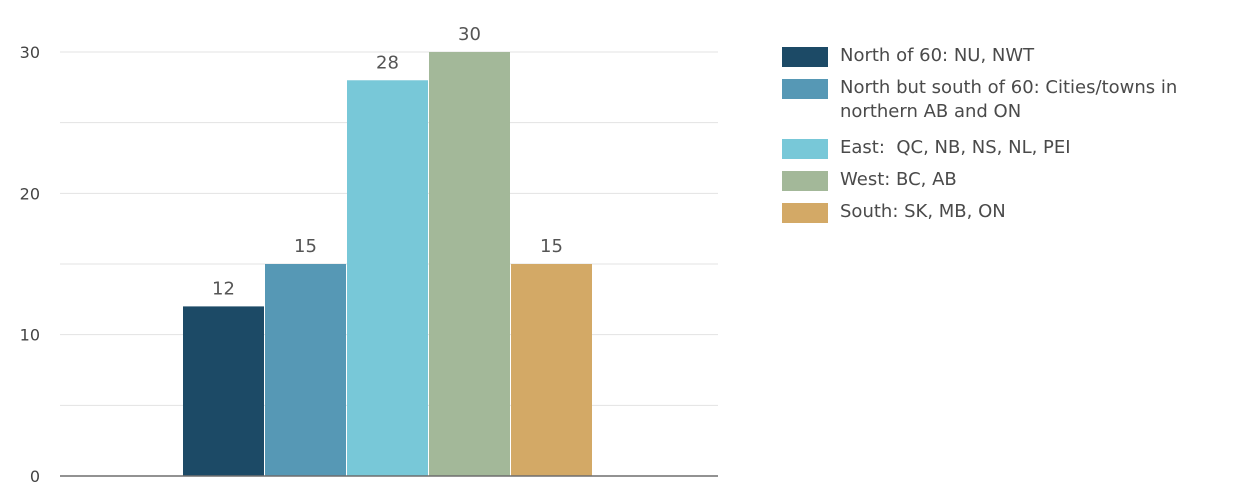 The width and height of the screenshot is (1247, 487). What do you see at coordinates (35, 476) in the screenshot?
I see `y-tick-label: 0` at bounding box center [35, 476].